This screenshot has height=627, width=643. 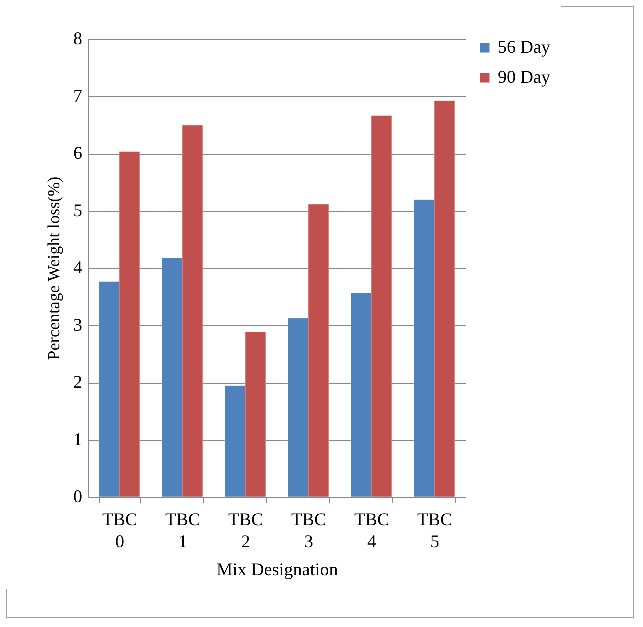 I want to click on x-tick-label: TBC 4, so click(x=372, y=531).